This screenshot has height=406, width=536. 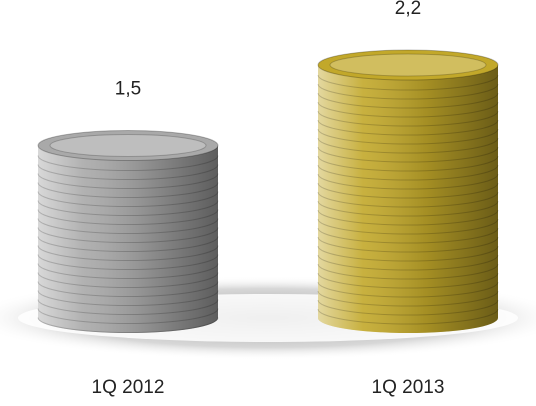 What do you see at coordinates (408, 9) in the screenshot?
I see `value-label: 2,2` at bounding box center [408, 9].